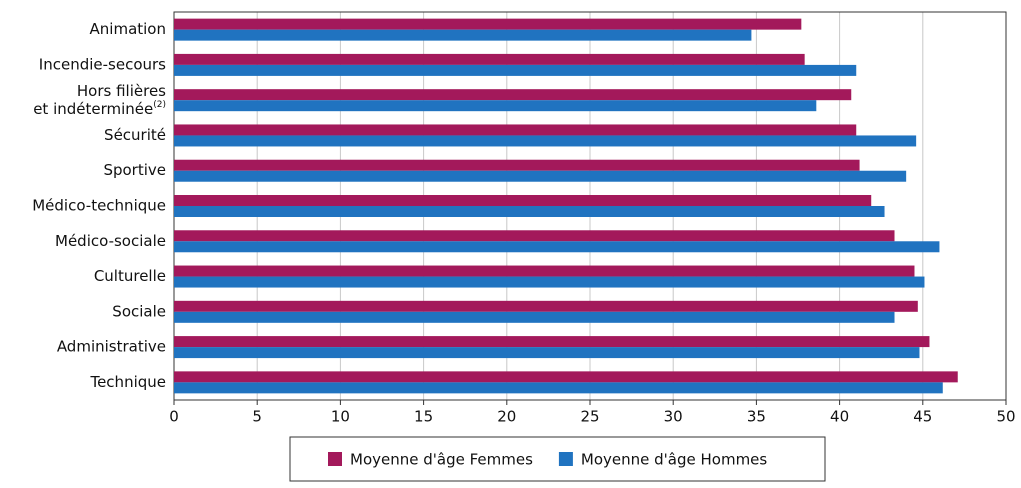  What do you see at coordinates (174, 417) in the screenshot?
I see `x-tick-label: 0` at bounding box center [174, 417].